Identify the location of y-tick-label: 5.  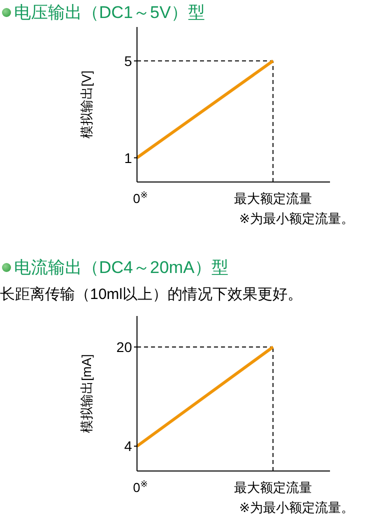
(128, 60).